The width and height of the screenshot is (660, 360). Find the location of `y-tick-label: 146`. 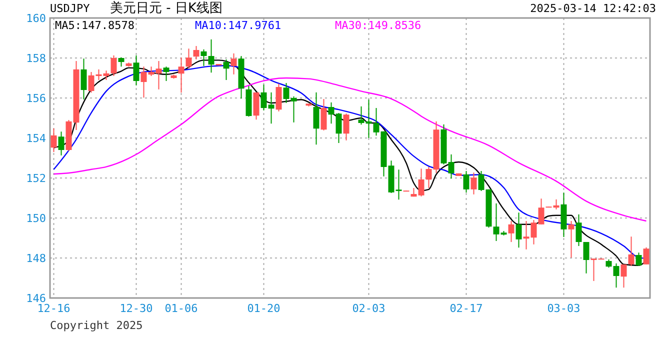

y-tick-label: 146 is located at coordinates (36, 298).